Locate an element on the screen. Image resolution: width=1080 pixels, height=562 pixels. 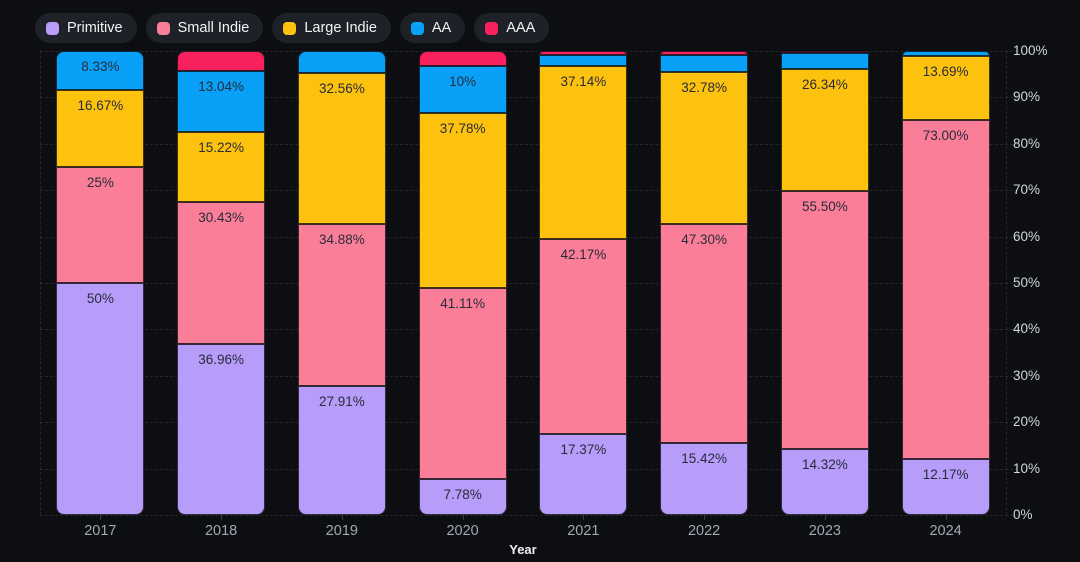
legend-item-primitive: Primitive is located at coordinates (86, 28).